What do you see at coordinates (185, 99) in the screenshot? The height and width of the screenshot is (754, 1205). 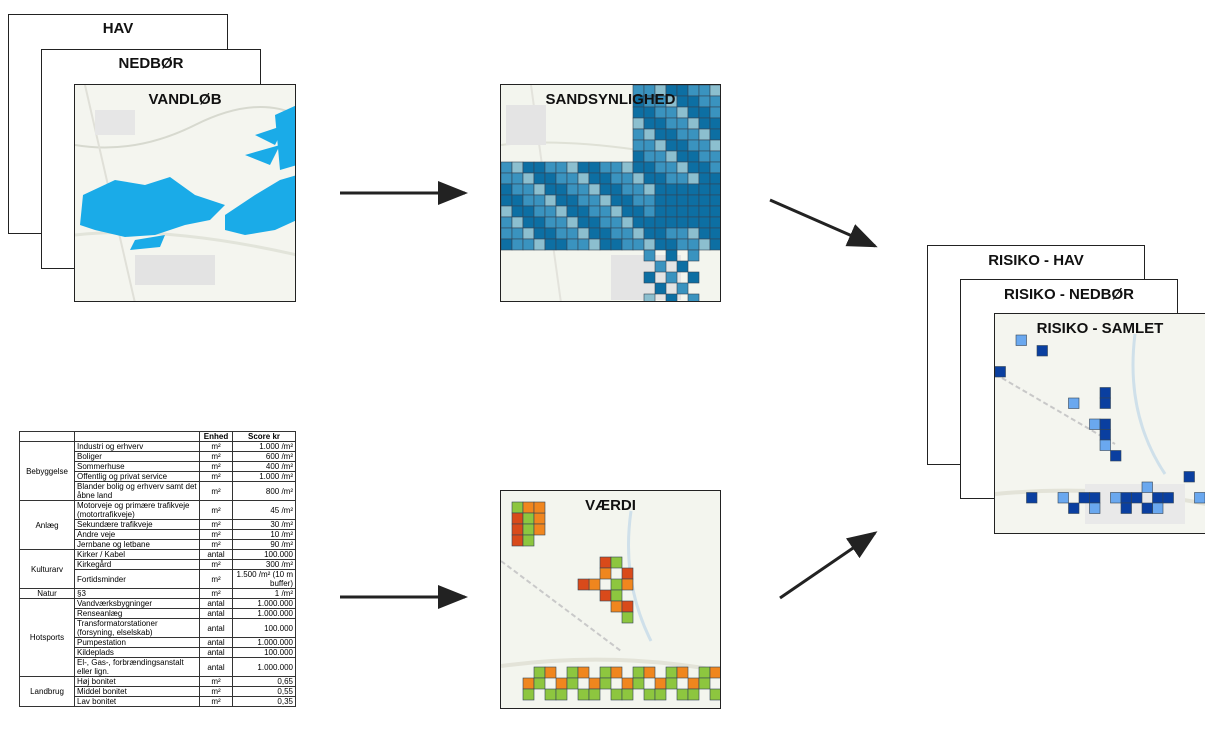 I see `layer-title-vandlob: VANDLØB` at bounding box center [185, 99].